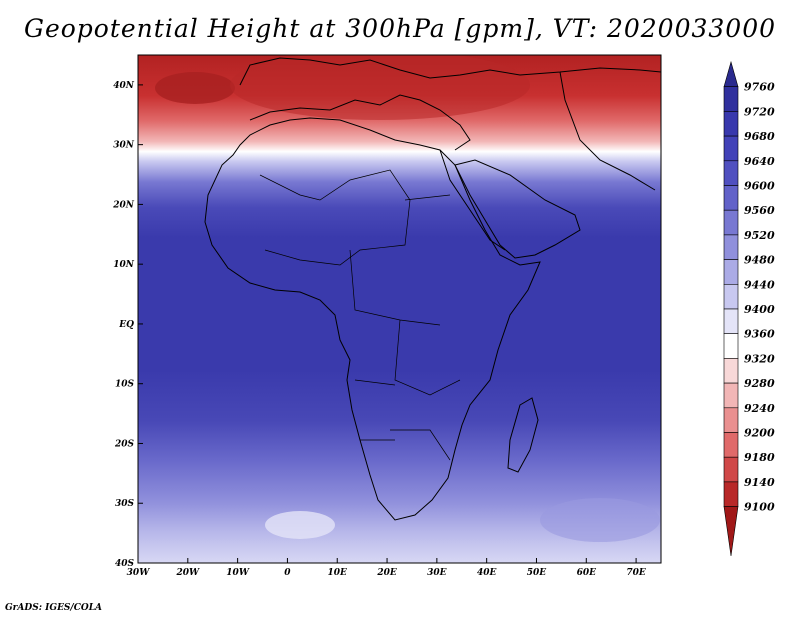 This screenshot has width=800, height=618. Describe the element at coordinates (759, 408) in the screenshot. I see `colorbar-label: 9240` at that location.